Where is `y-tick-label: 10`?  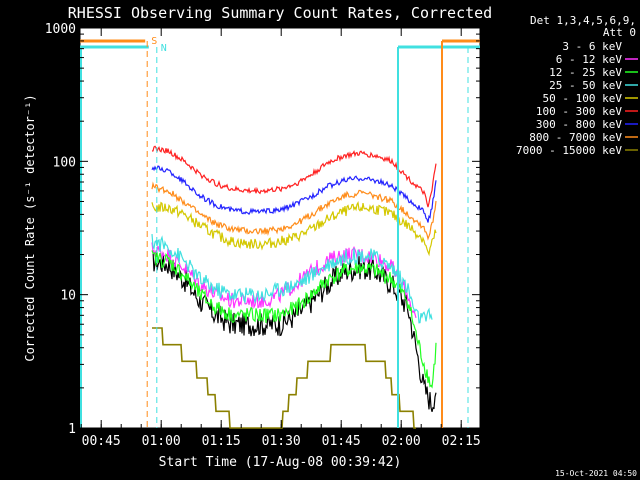 y-tick-label: 10 is located at coordinates (68, 296).